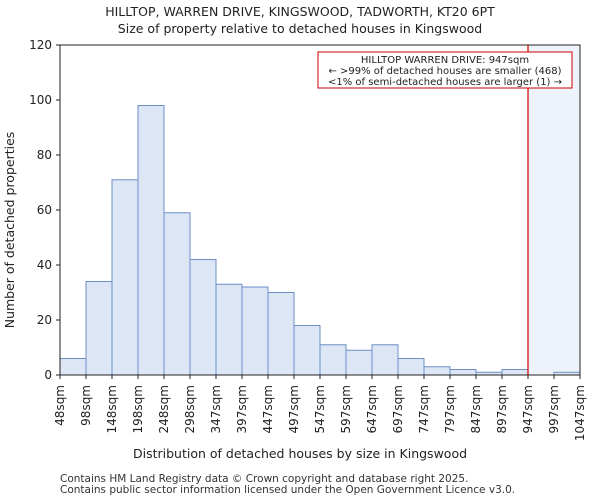 The height and width of the screenshot is (500, 600). Describe the element at coordinates (40, 45) in the screenshot. I see `y-tick-label-120: 120` at that location.